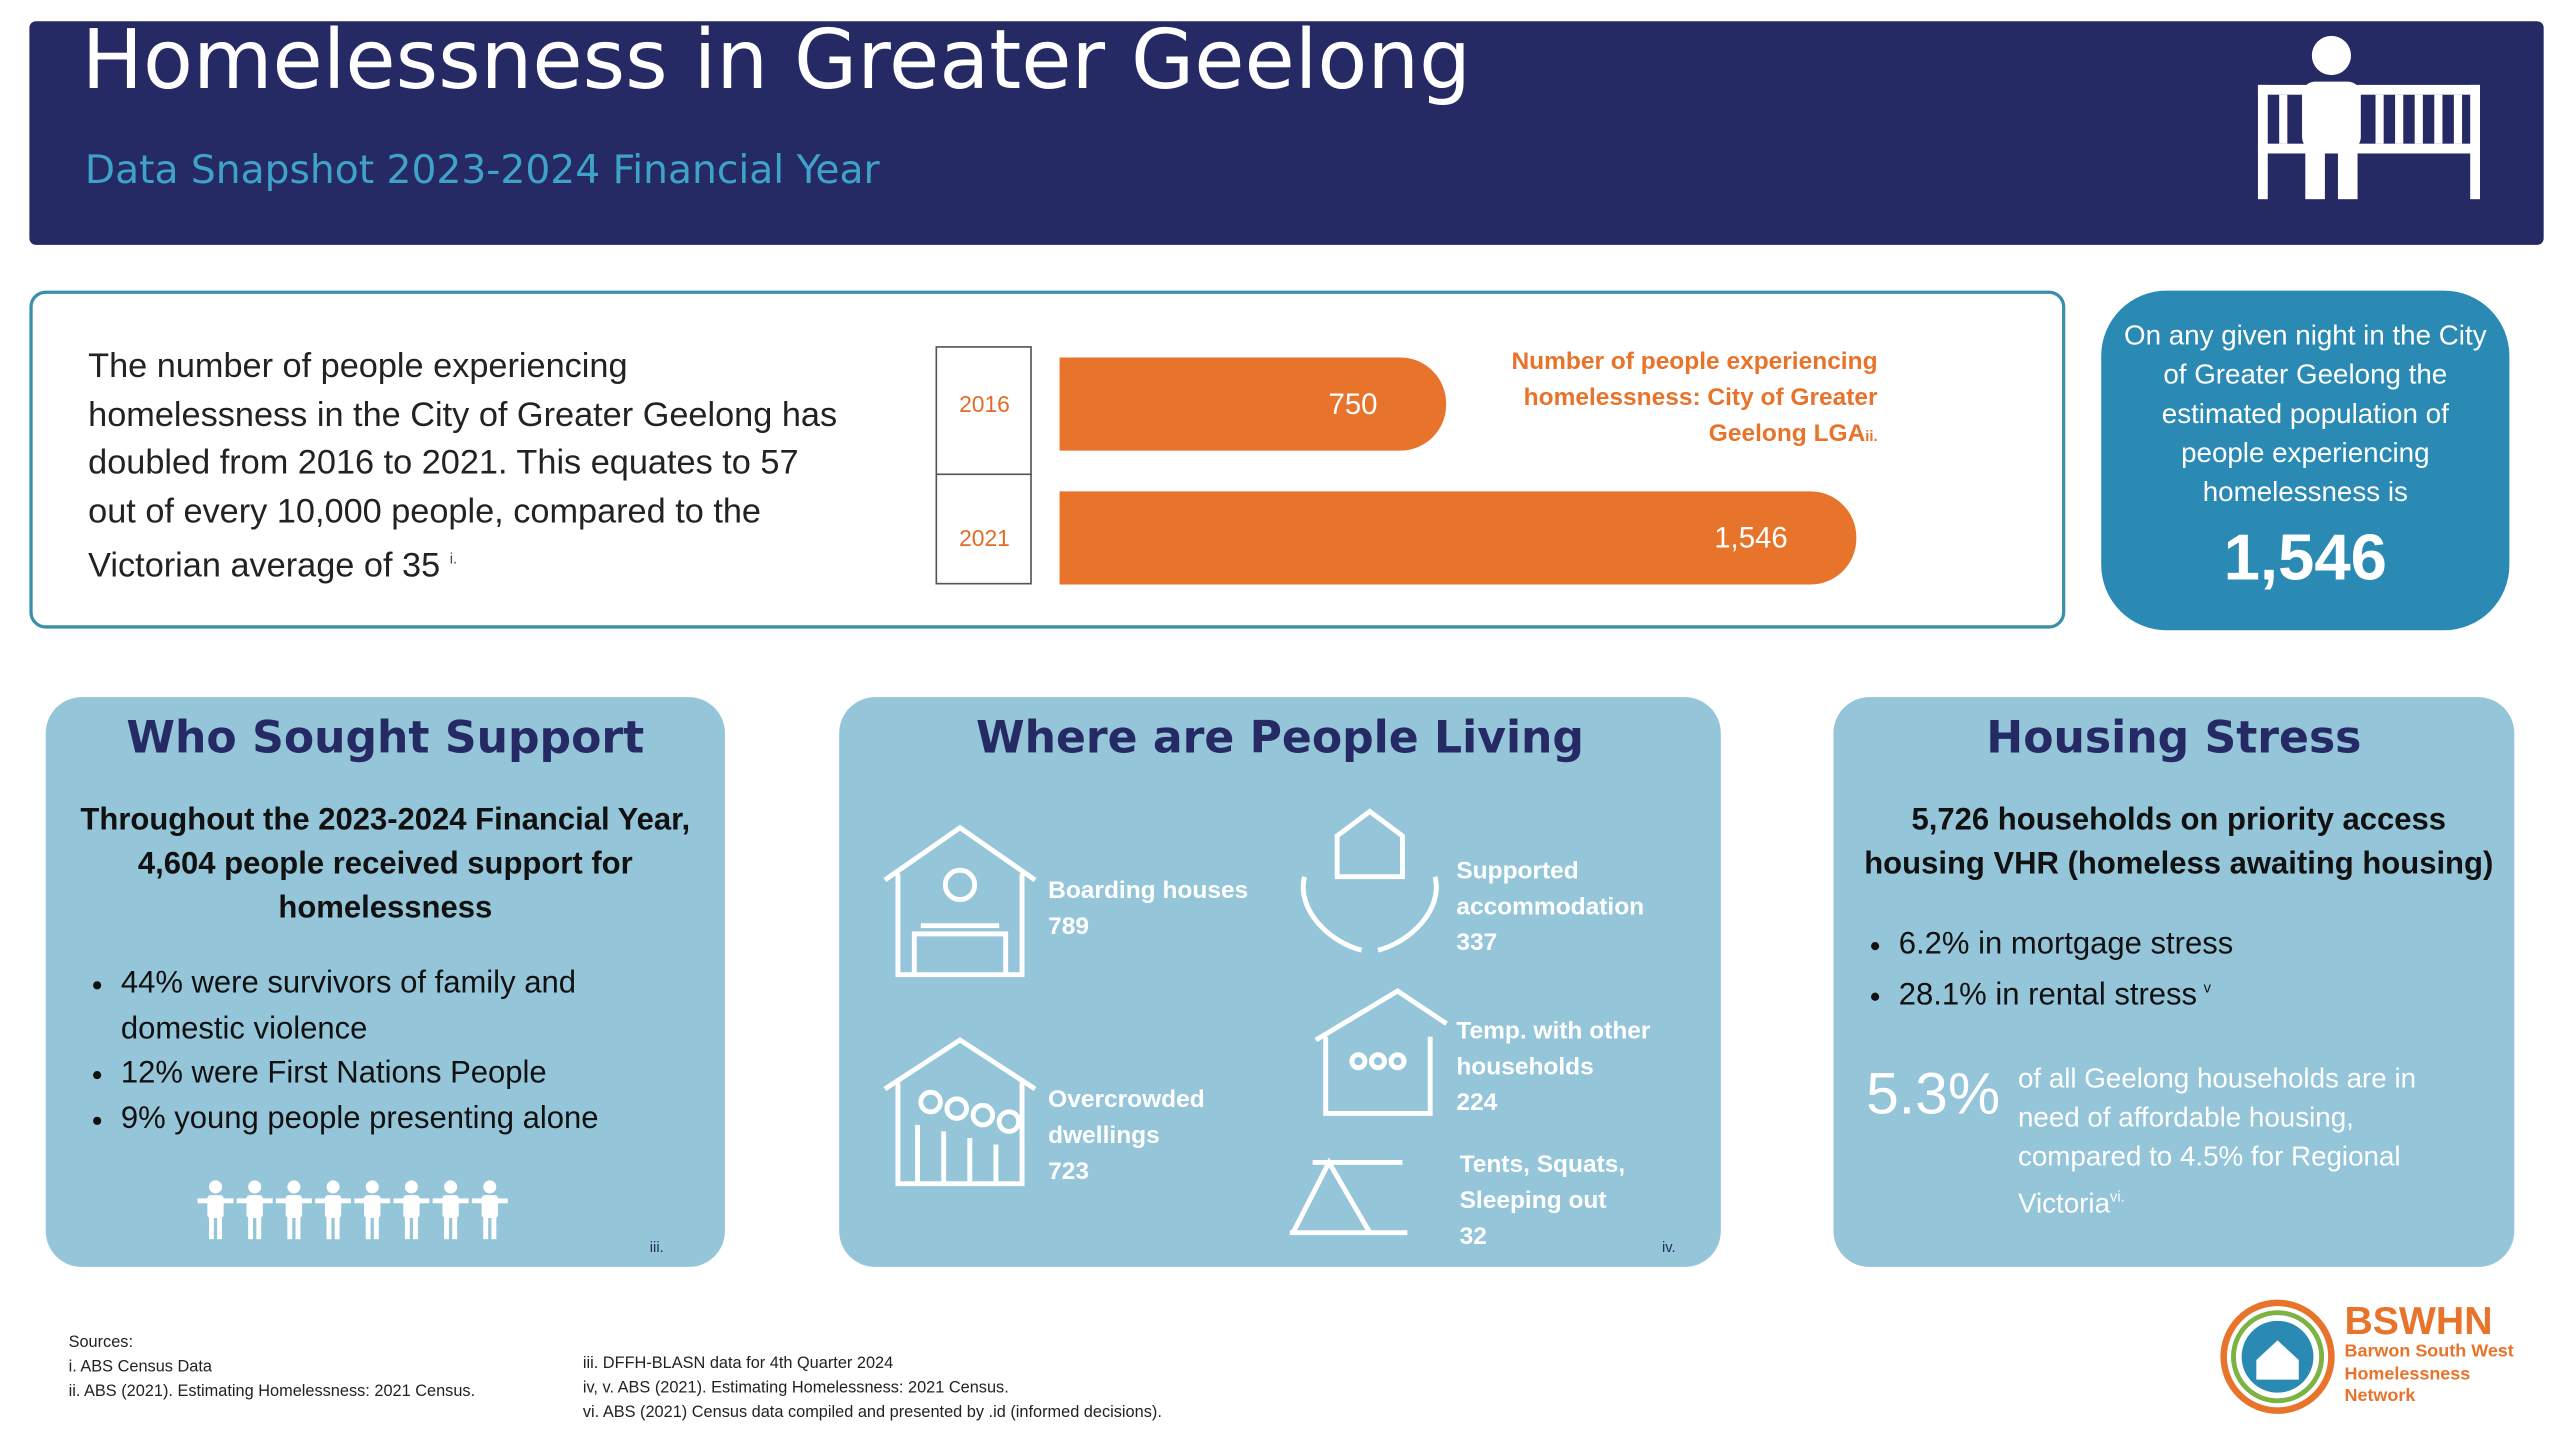 This screenshot has width=2560, height=1440. What do you see at coordinates (1148, 890) in the screenshot?
I see `item-label: Boarding houses` at bounding box center [1148, 890].